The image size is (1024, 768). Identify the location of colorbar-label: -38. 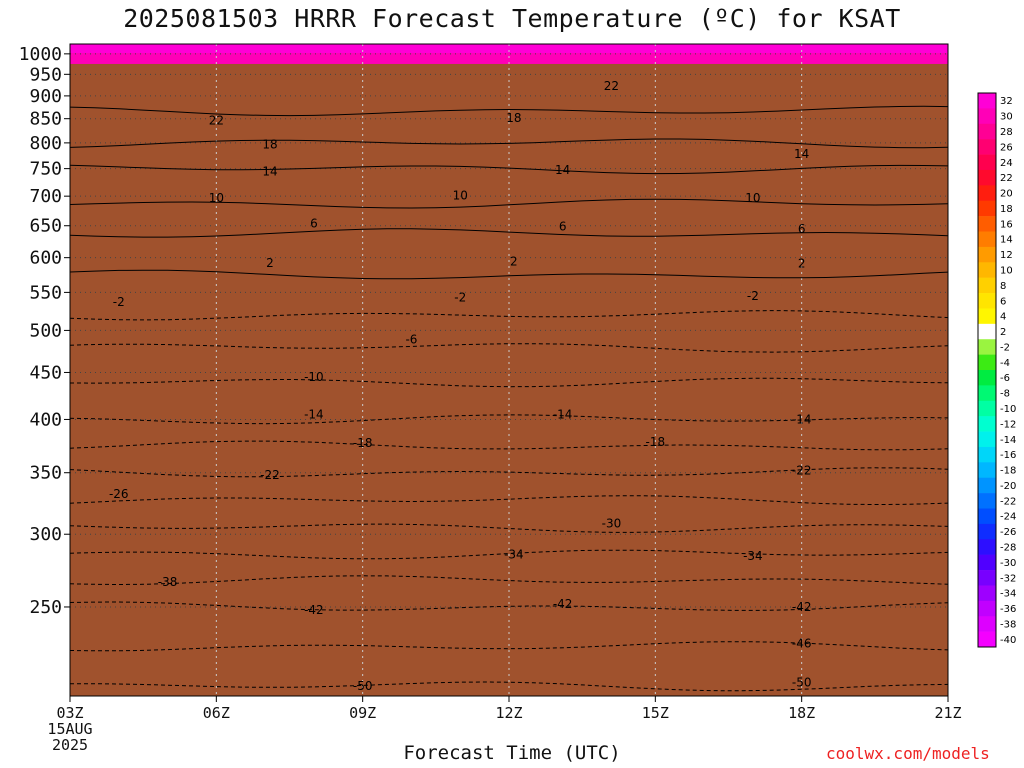
(1008, 624).